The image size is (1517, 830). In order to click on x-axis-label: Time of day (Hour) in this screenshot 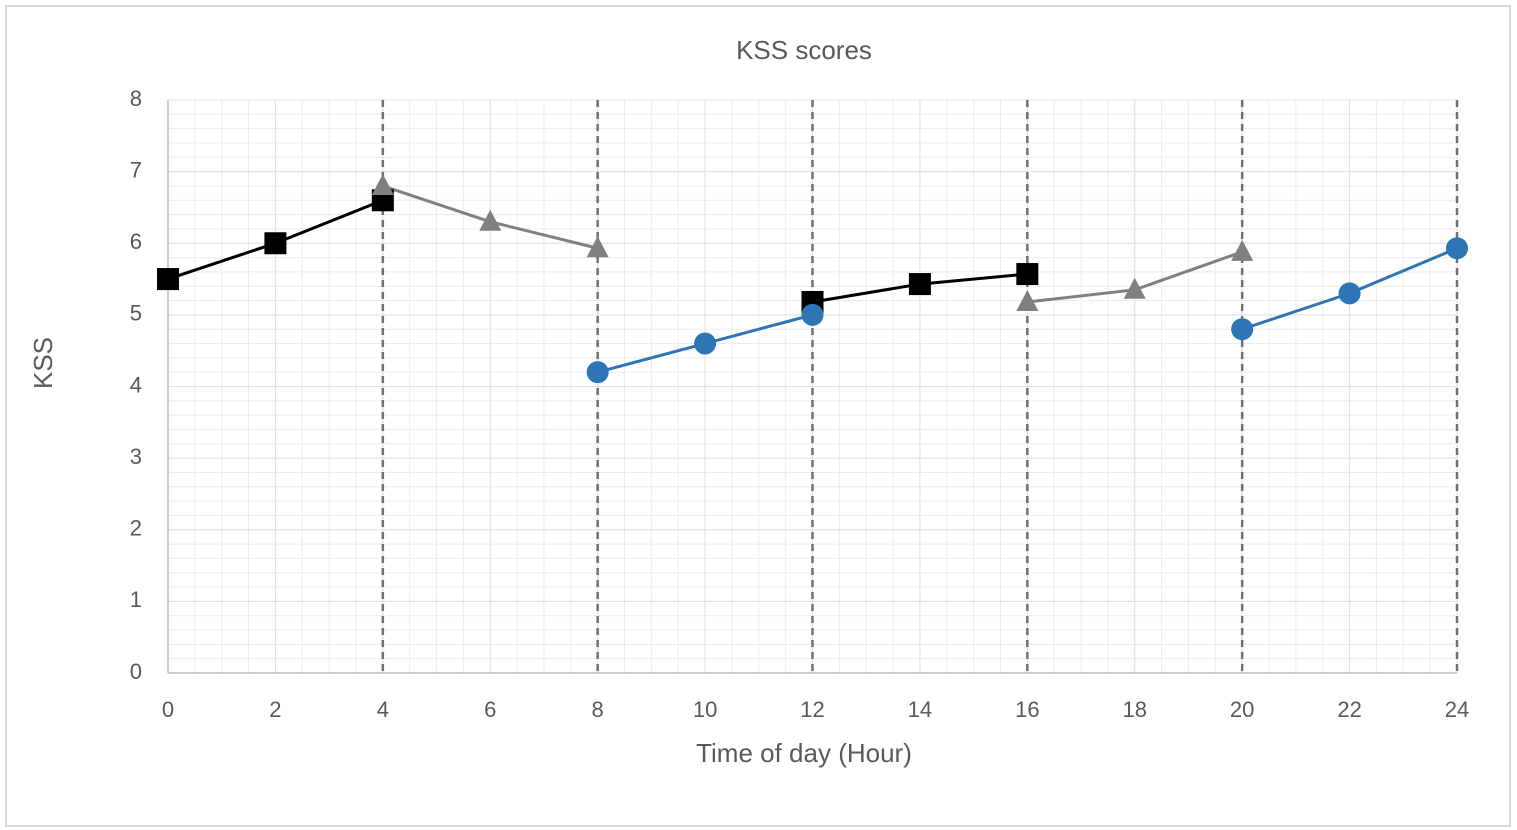, I will do `click(804, 753)`.